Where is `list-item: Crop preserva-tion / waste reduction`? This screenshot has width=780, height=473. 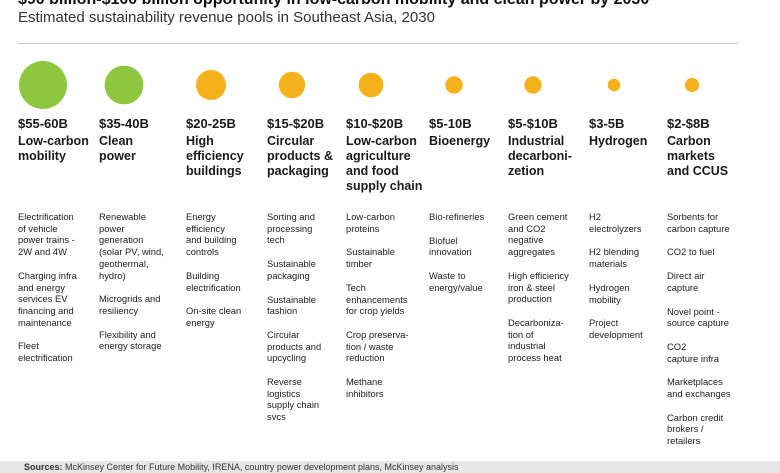
list-item: Crop preserva-tion / waste reduction is located at coordinates (377, 346).